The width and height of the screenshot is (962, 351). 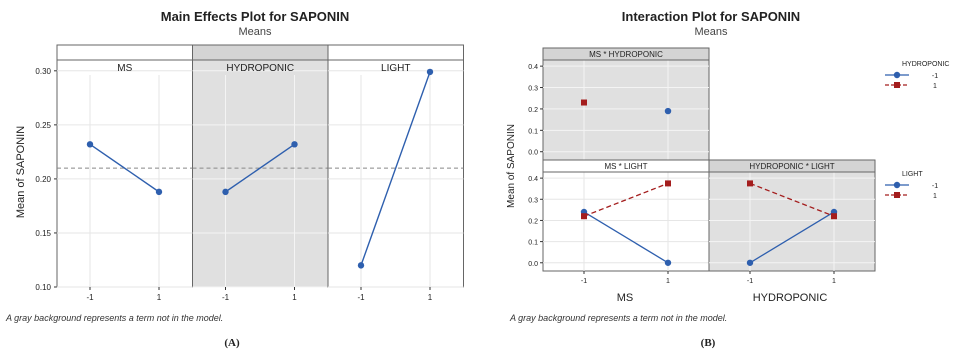 I want to click on panel-label: MS * HYDROPONIC, so click(x=626, y=54).